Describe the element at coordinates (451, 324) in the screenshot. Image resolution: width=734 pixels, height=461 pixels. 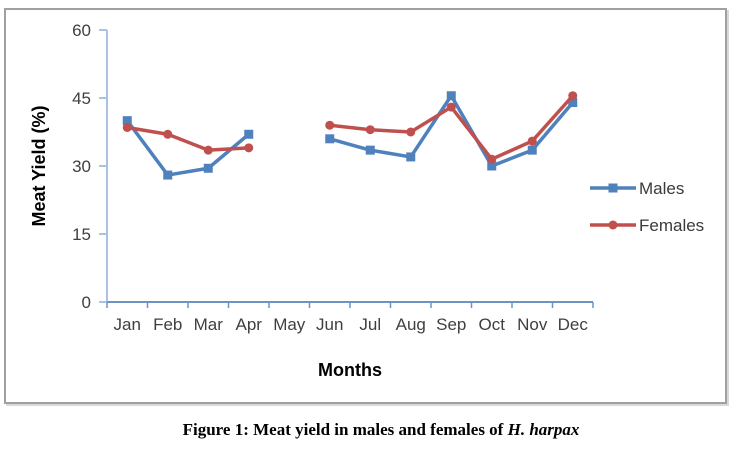
I see `x-tick-label: Sep` at that location.